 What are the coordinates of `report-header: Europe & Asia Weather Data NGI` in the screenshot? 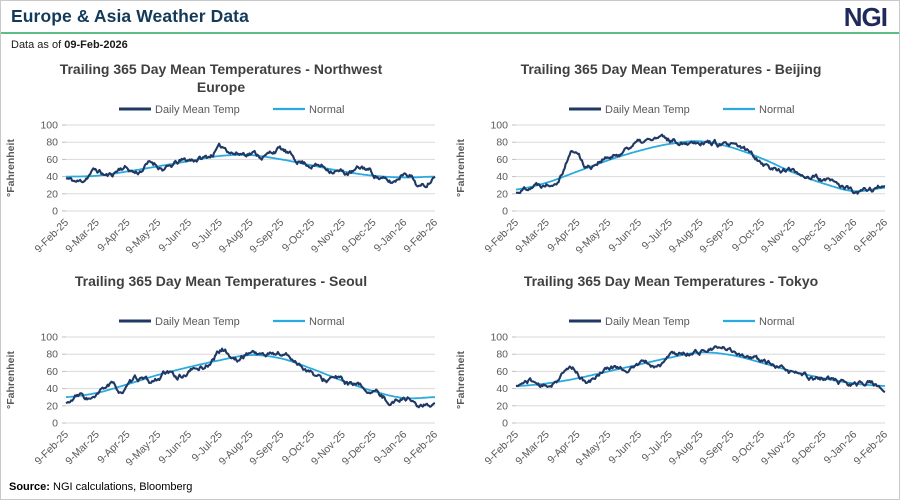 It's located at (450, 17).